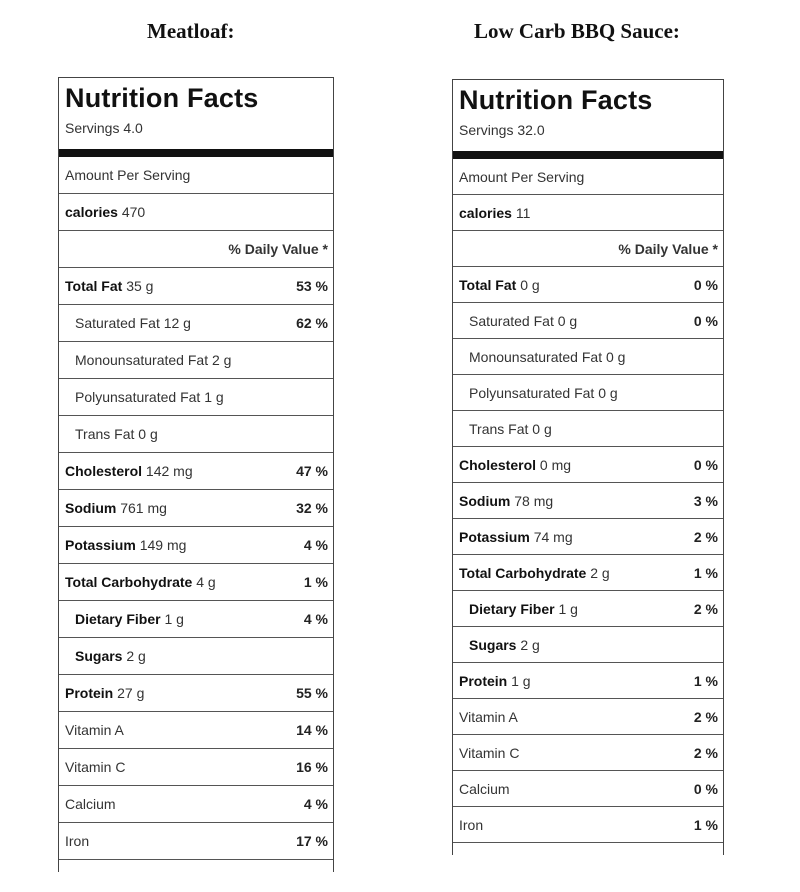 This screenshot has width=800, height=892. I want to click on nutrient-name: Iron, so click(77, 841).